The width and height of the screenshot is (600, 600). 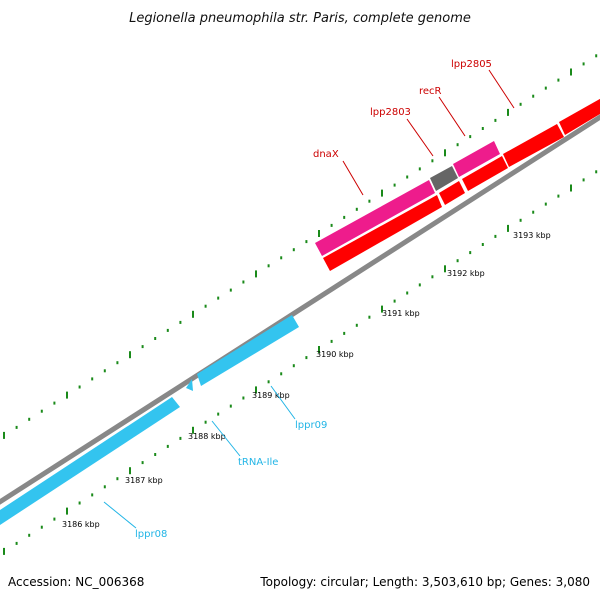 I want to click on gene-block-lpp2803-grey, so click(x=444, y=178).